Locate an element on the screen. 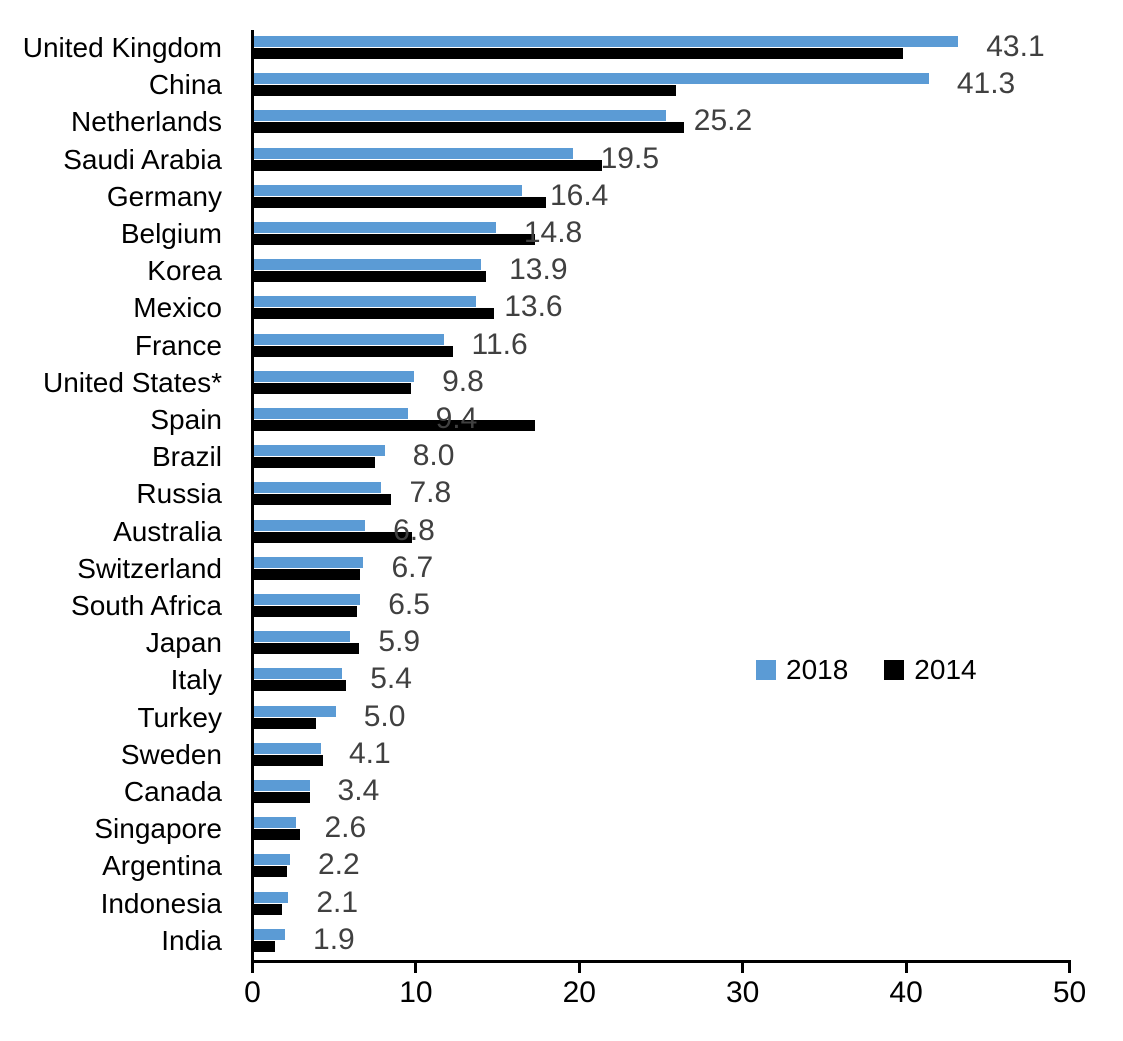 This screenshot has width=1123, height=1041. legend-label-2014: 2014 is located at coordinates (945, 669).